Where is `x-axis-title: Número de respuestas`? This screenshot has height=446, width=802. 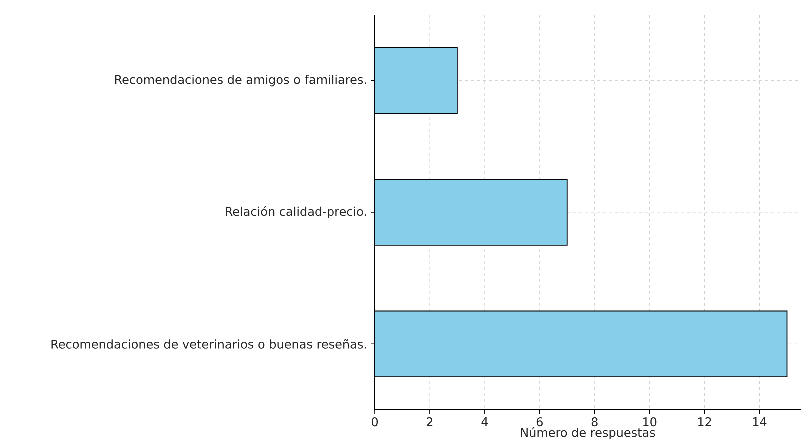 x-axis-title: Número de respuestas is located at coordinates (588, 433).